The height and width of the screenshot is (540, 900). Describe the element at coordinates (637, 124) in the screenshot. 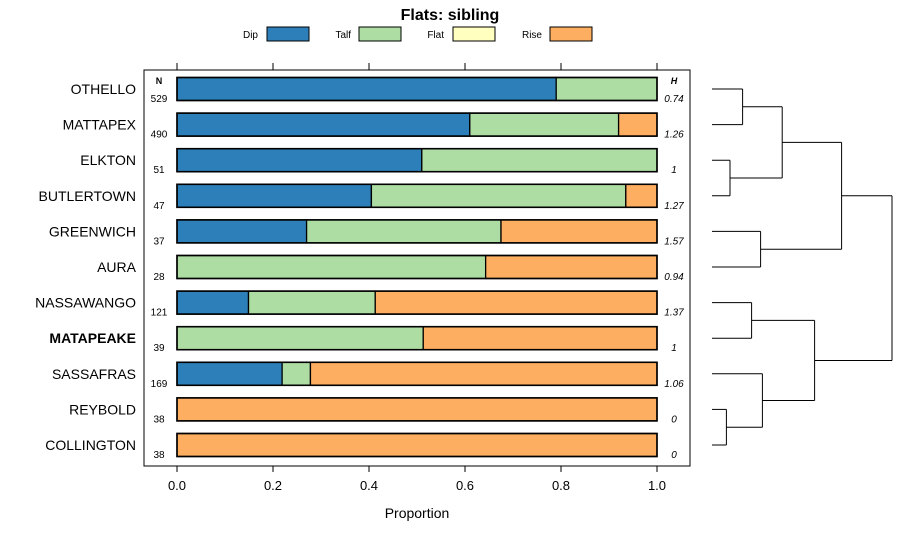

I see `bar-mattapex-rise` at that location.